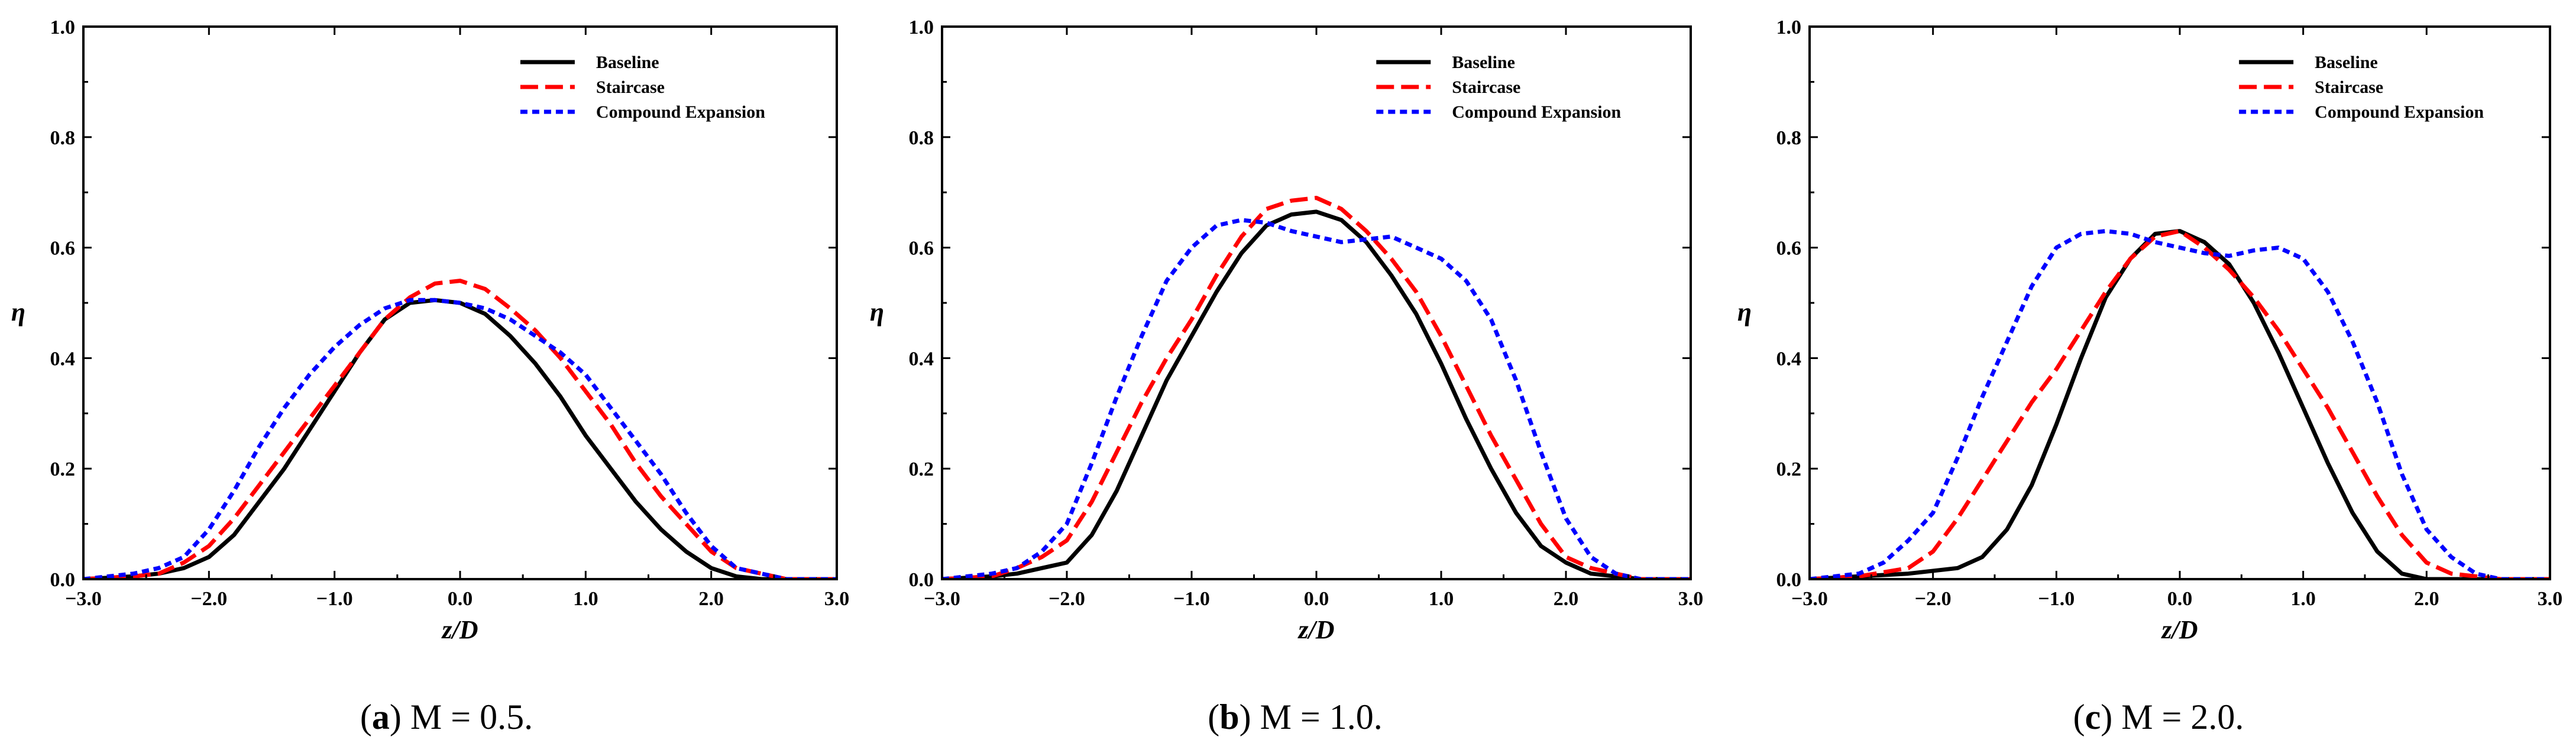  Describe the element at coordinates (1296, 716) in the screenshot. I see `panel-caption: (b) M = 1.0.` at that location.